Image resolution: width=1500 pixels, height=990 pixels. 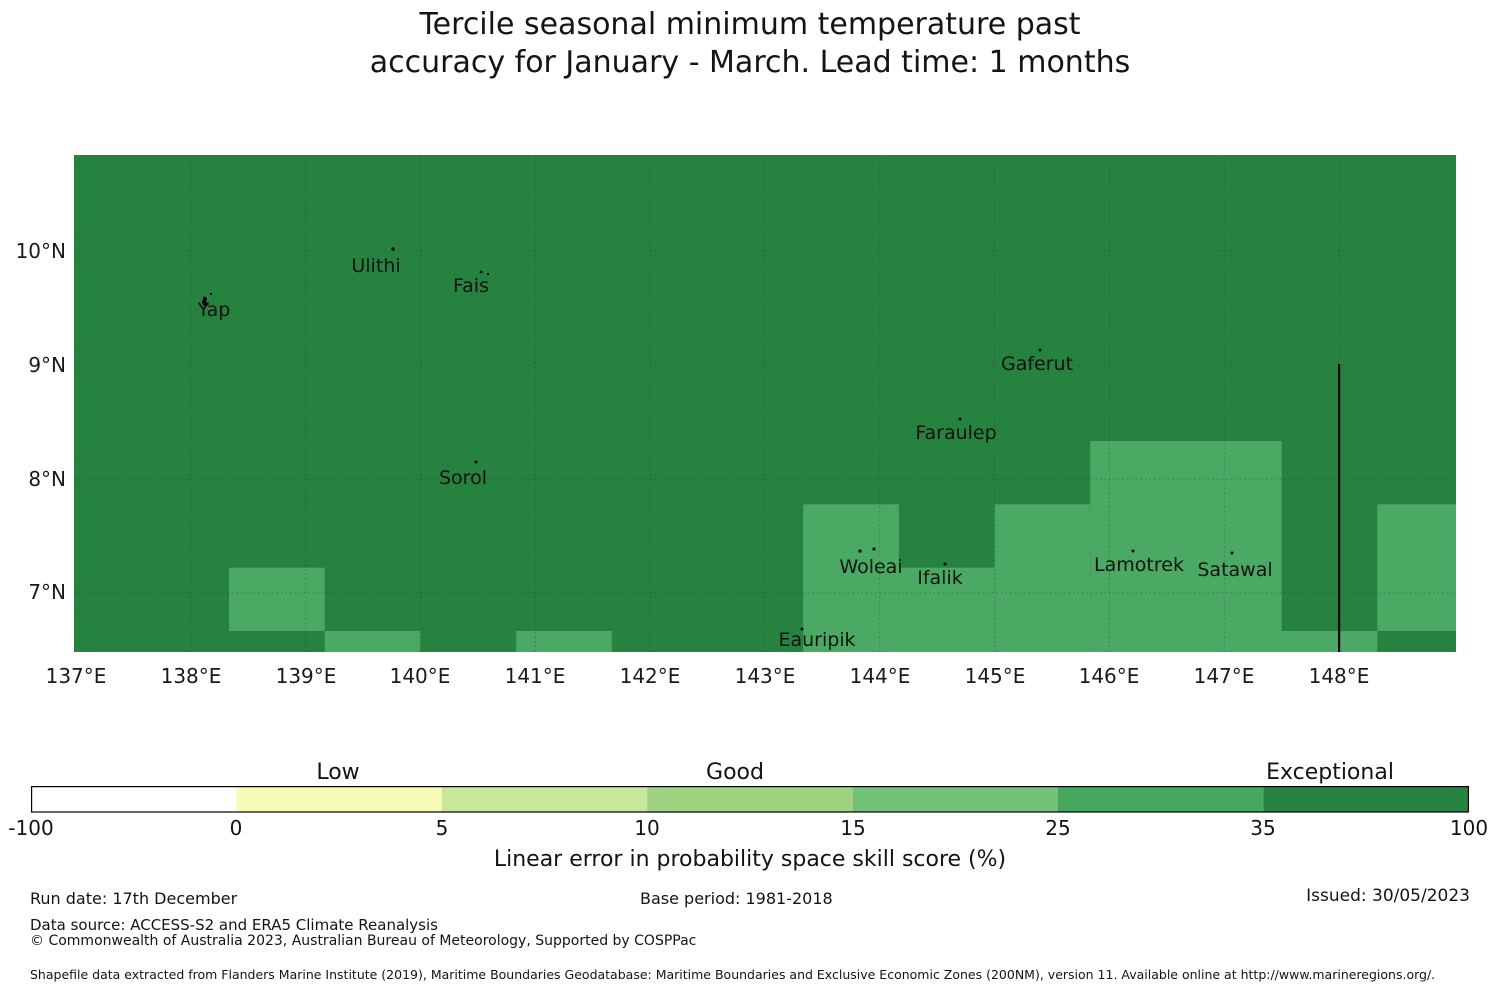 What do you see at coordinates (650, 676) in the screenshot?
I see `x-tick-142e: 142°E` at bounding box center [650, 676].